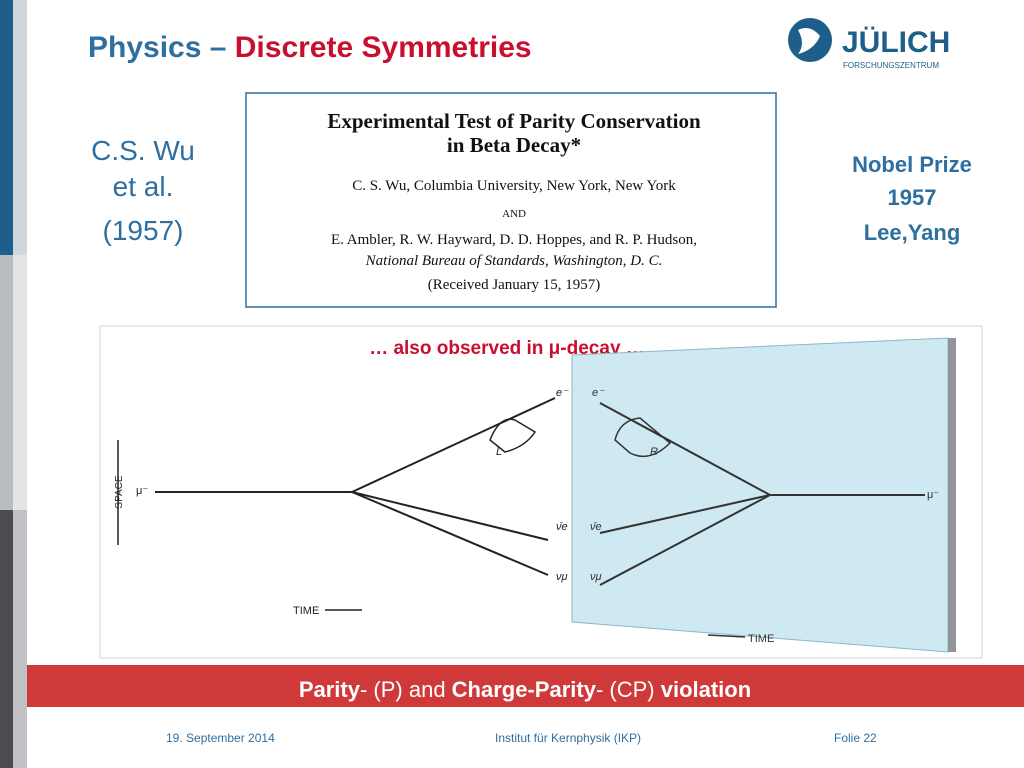 This screenshot has height=768, width=1024. I want to click on note-line: Lee,Yang, so click(912, 232).